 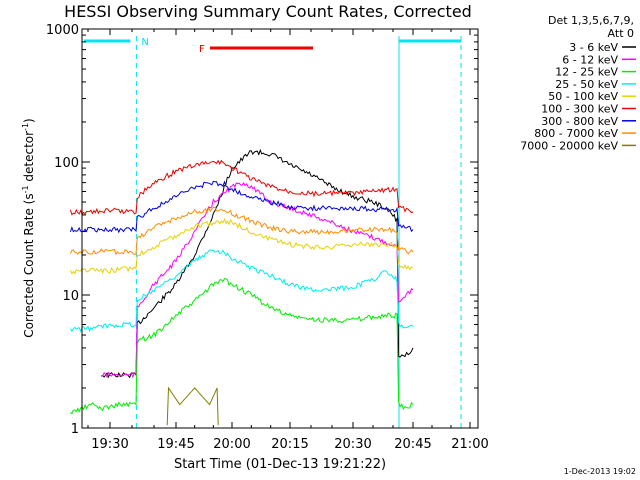 What do you see at coordinates (591, 20) in the screenshot?
I see `legend-header-line1: Det 1,3,5,6,7,9,` at bounding box center [591, 20].